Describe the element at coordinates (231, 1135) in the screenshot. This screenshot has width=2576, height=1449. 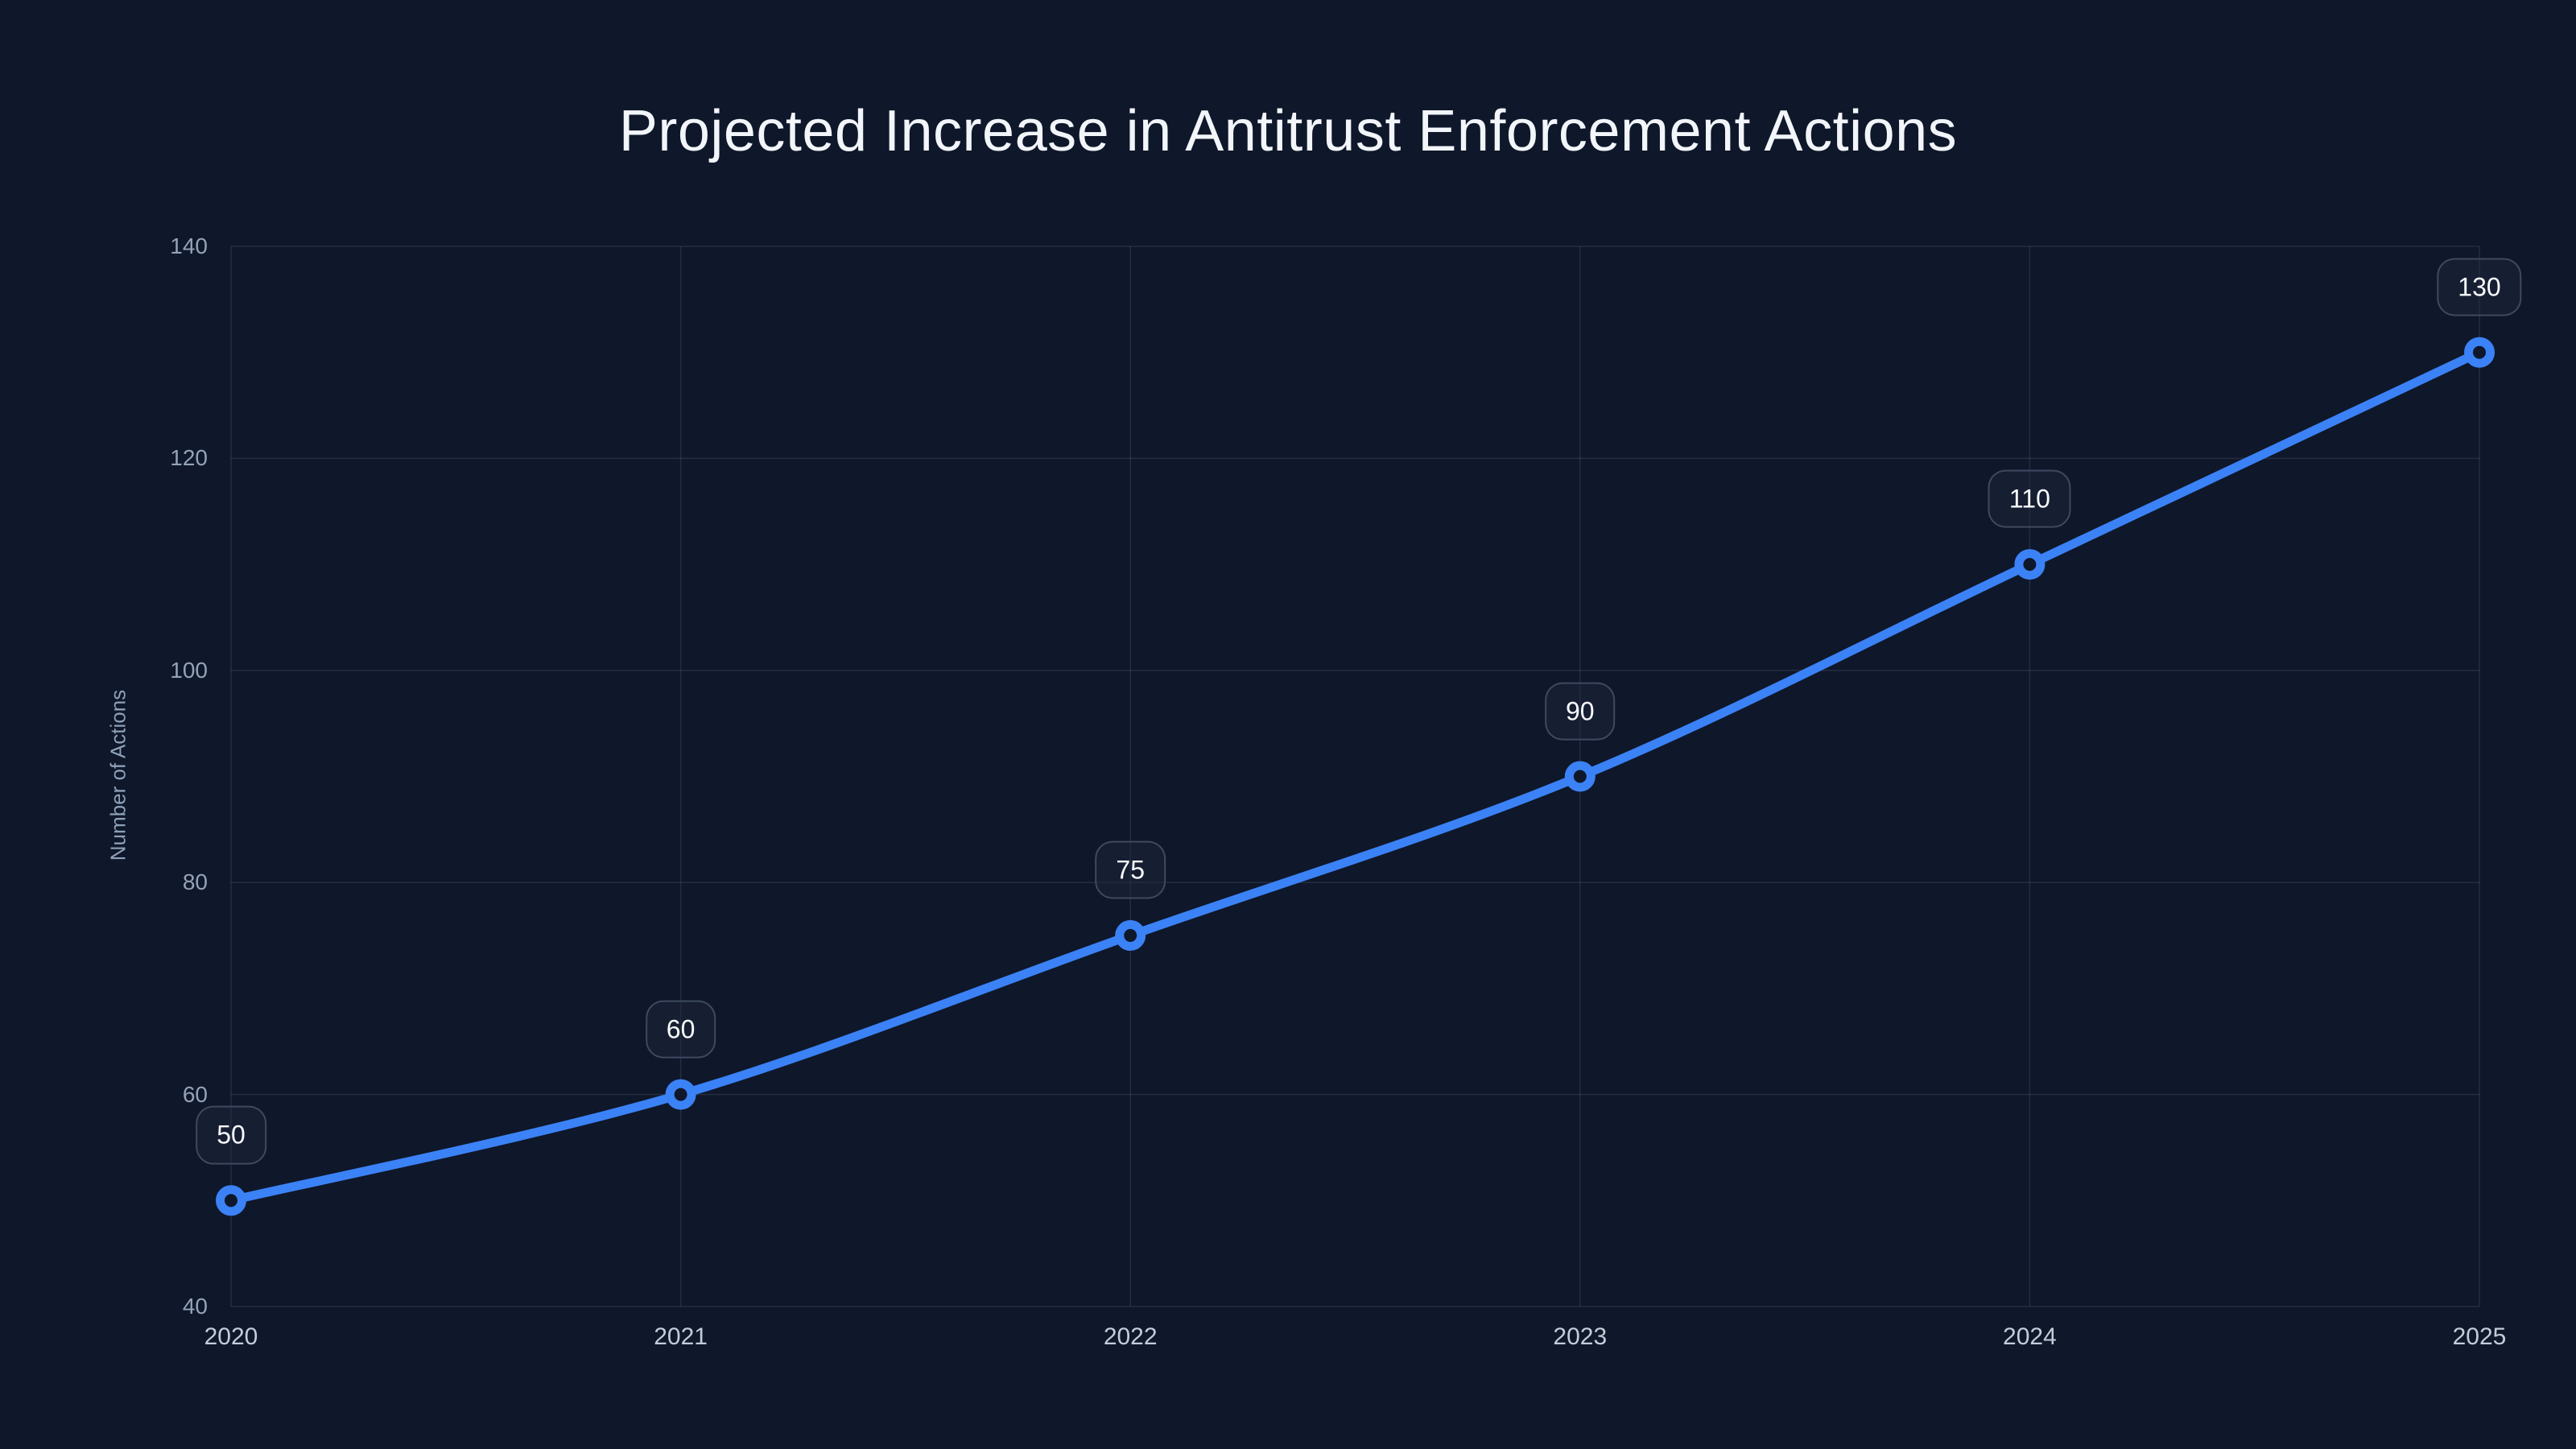
I see `point-value-badge: 50` at that location.